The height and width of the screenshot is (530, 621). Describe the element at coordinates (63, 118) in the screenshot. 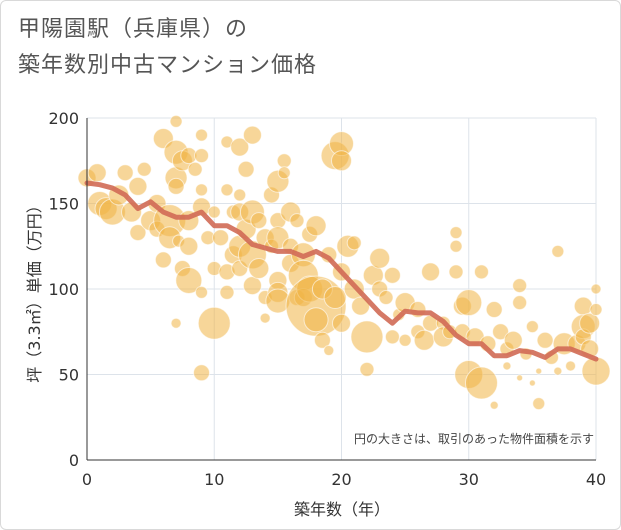

I see `y-tick-label: 200` at that location.